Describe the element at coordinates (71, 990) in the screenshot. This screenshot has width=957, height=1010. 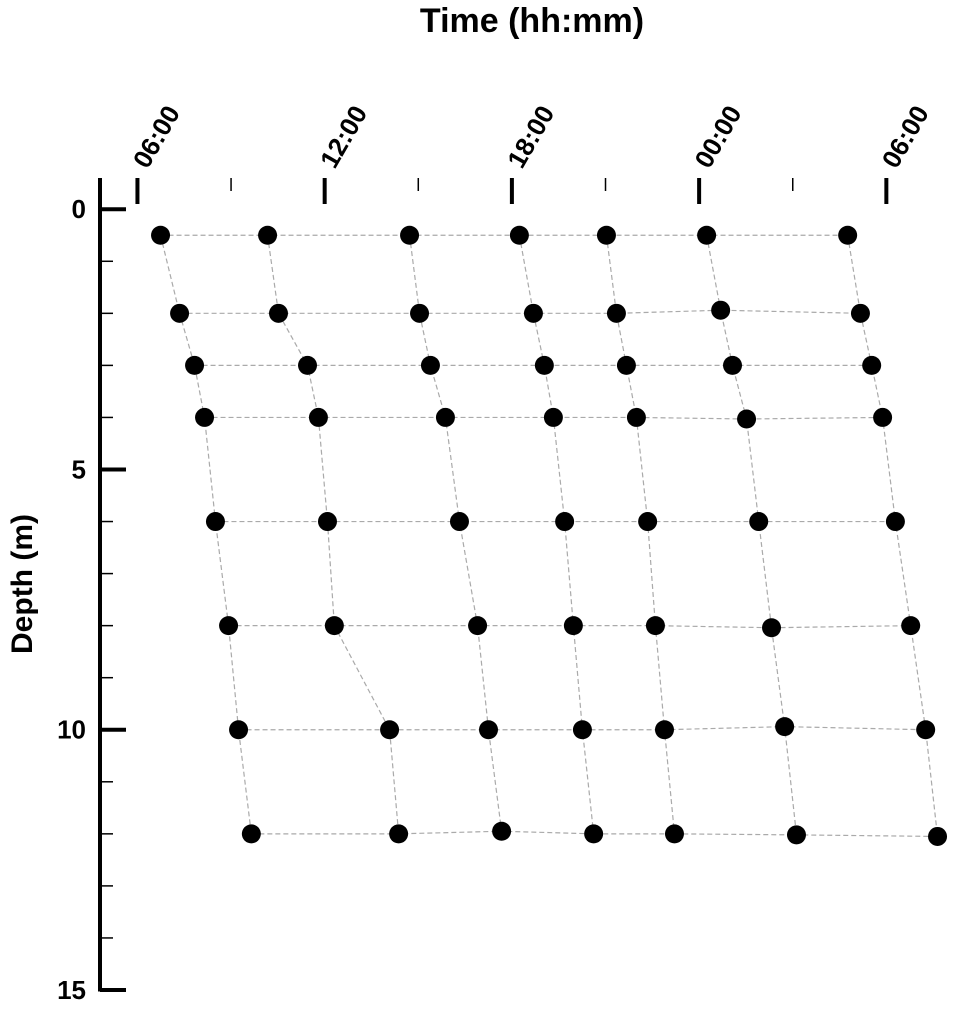
I see `y-tick-label: 15` at that location.